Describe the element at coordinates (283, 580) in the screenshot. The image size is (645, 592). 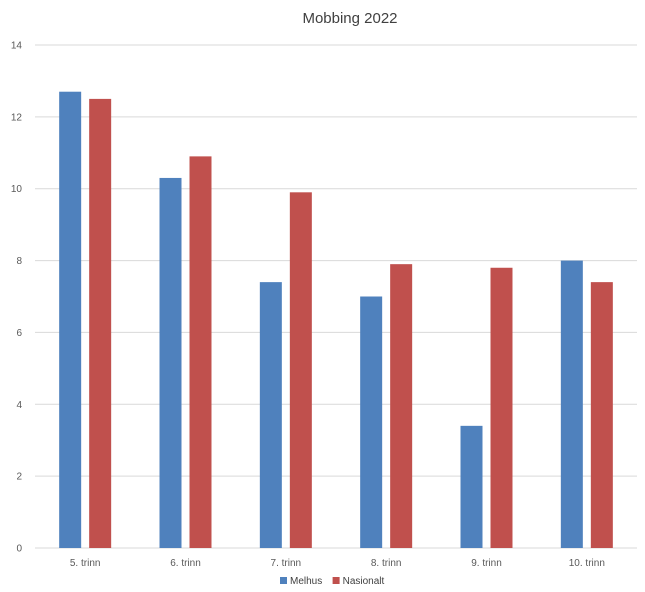
I see `legend-swatch-melhus` at that location.